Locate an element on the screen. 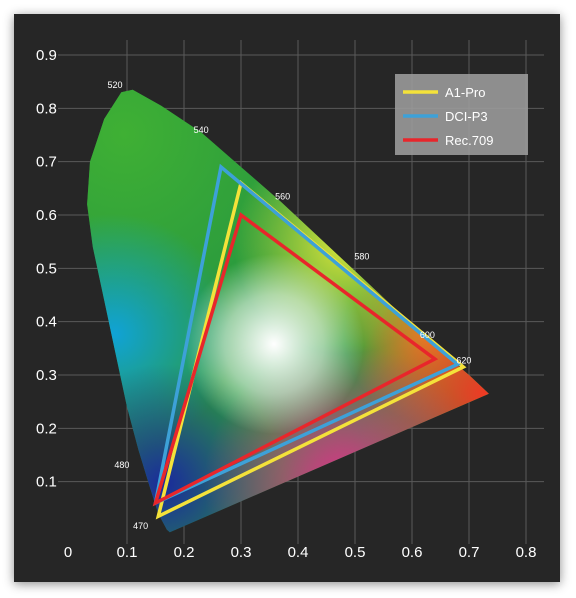 The height and width of the screenshot is (598, 576). legend: A1-Pro DCI-P3 Rec.709 is located at coordinates (461, 114).